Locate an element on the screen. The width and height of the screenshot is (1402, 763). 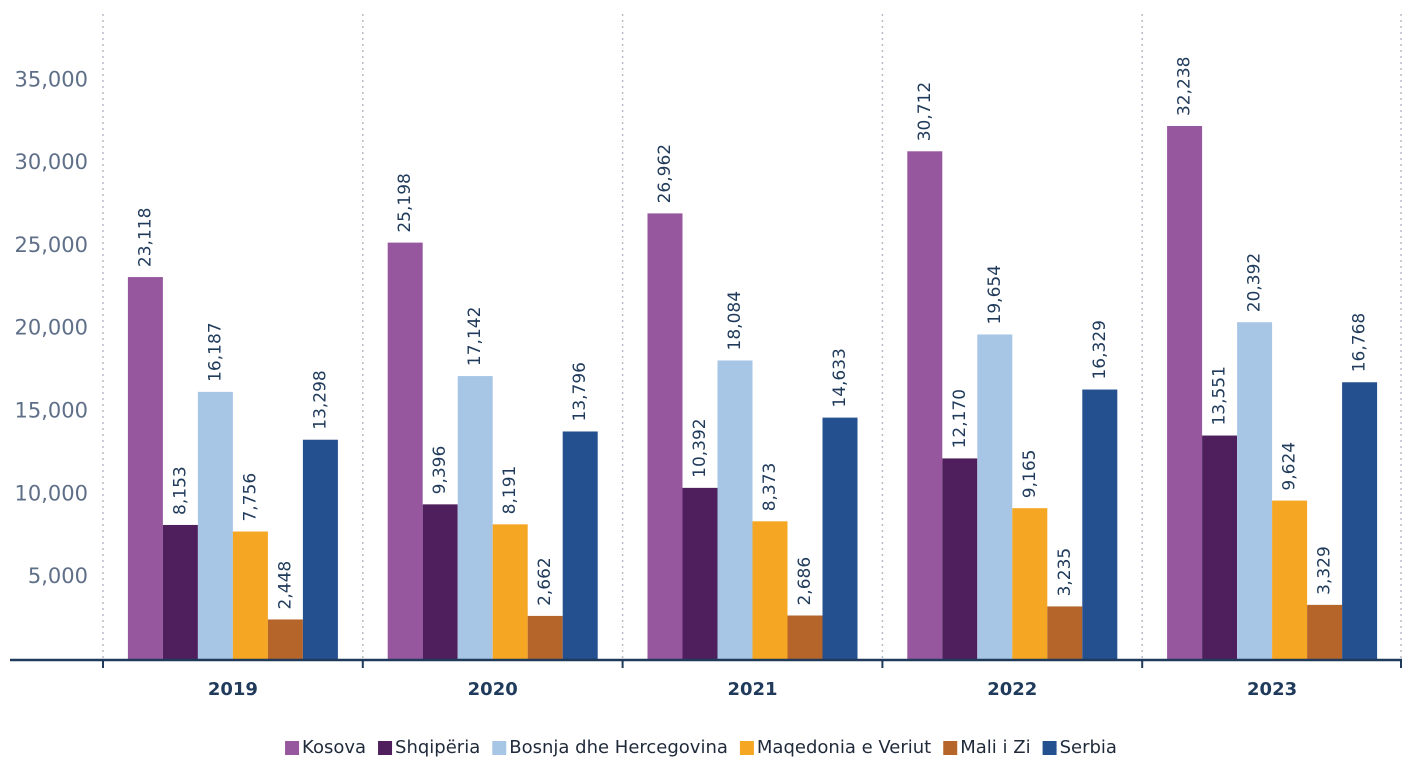
y-tick-label: 20,000 is located at coordinates (51, 328).